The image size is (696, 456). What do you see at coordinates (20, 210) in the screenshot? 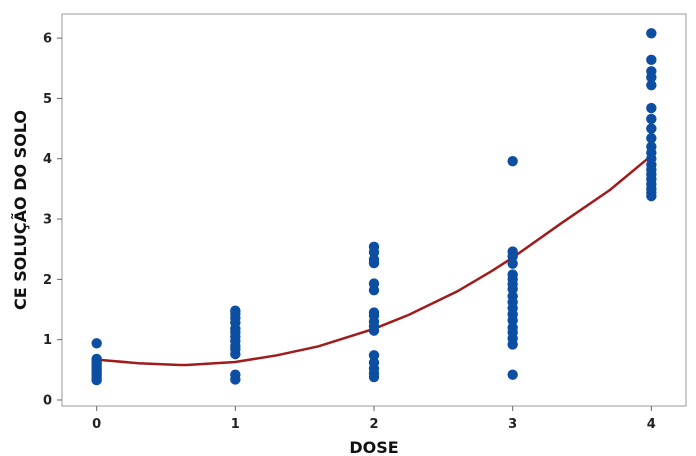
I see `y-axis-title: CE SOLUÇÃO DO SOLO` at bounding box center [20, 210].